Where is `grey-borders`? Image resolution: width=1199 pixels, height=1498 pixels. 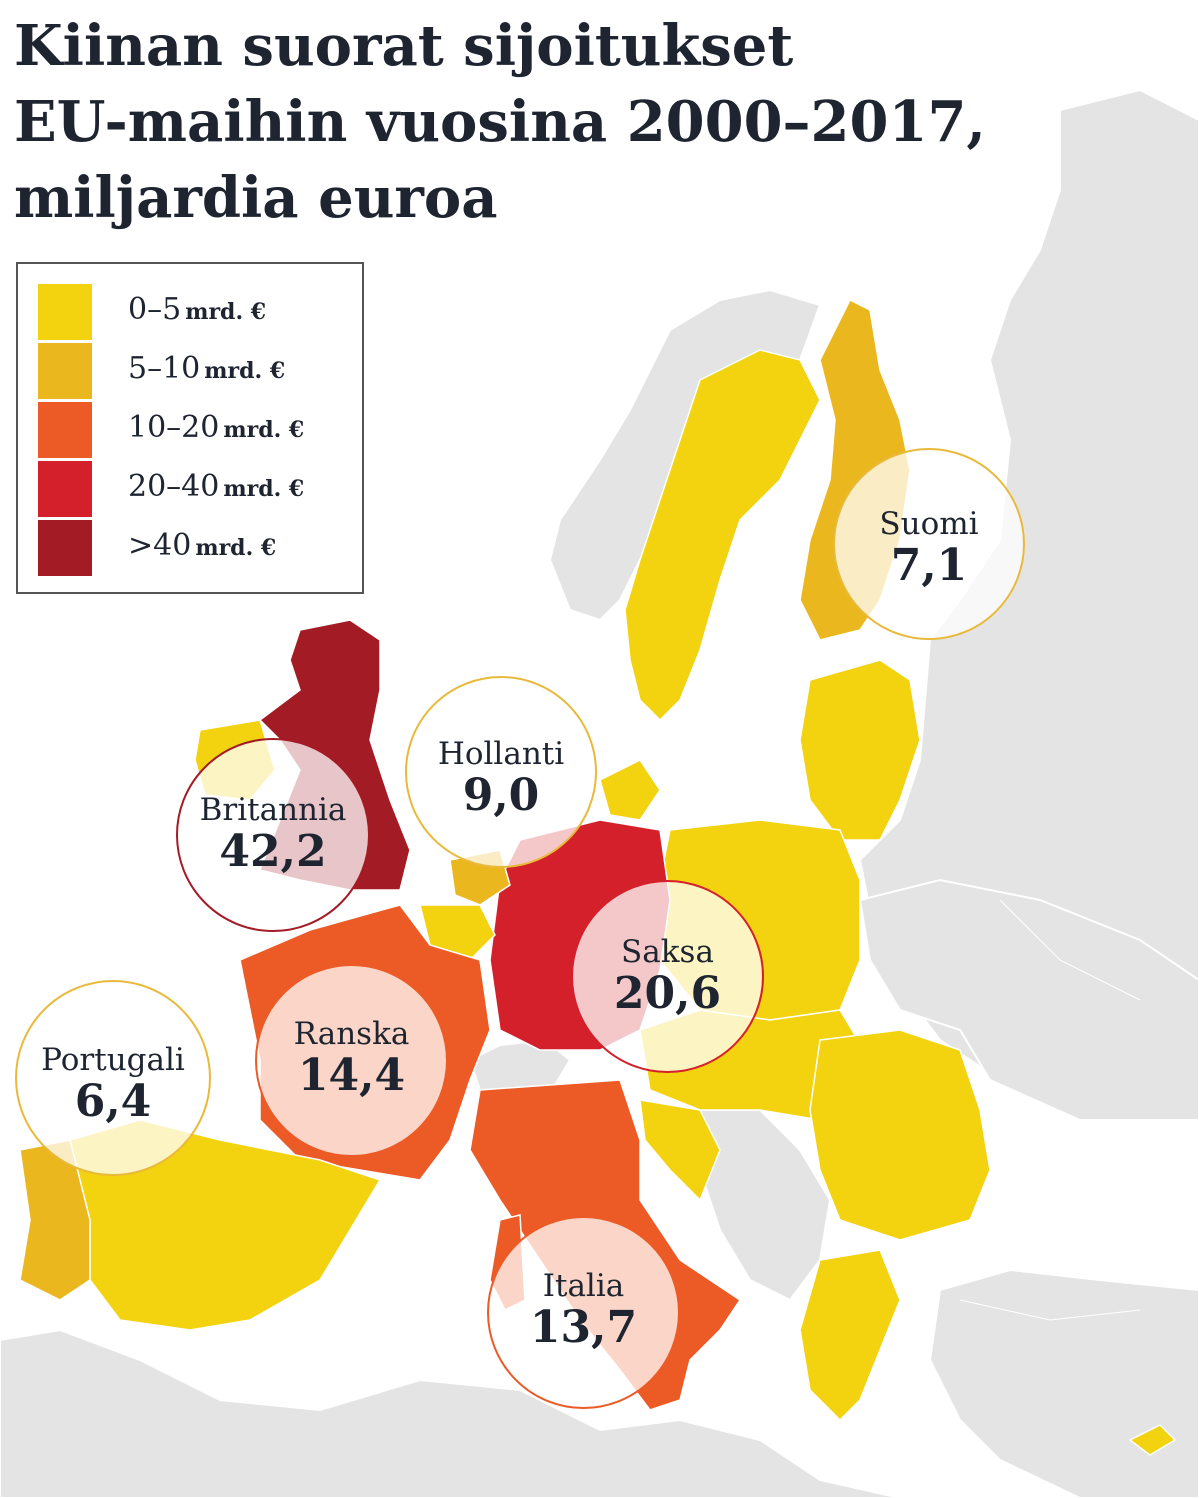
grey-borders is located at coordinates (1050, 1110).